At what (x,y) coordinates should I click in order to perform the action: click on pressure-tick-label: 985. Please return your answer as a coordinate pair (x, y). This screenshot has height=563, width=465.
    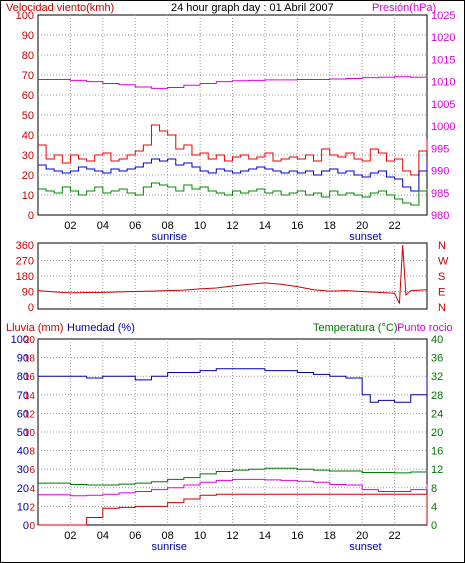
    Looking at the image, I should click on (440, 194).